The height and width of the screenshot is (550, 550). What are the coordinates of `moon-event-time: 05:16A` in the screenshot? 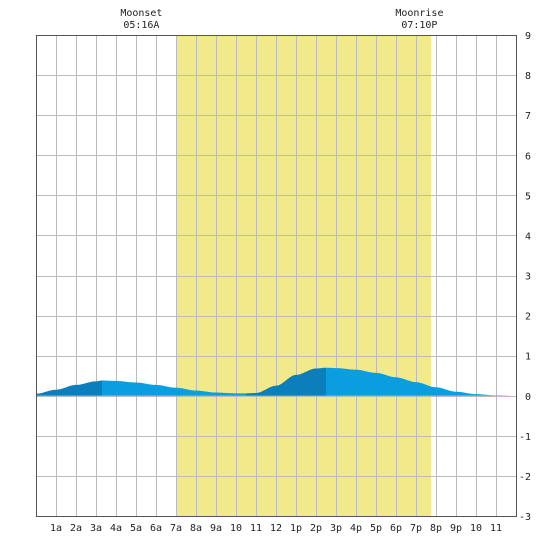 It's located at (141, 25).